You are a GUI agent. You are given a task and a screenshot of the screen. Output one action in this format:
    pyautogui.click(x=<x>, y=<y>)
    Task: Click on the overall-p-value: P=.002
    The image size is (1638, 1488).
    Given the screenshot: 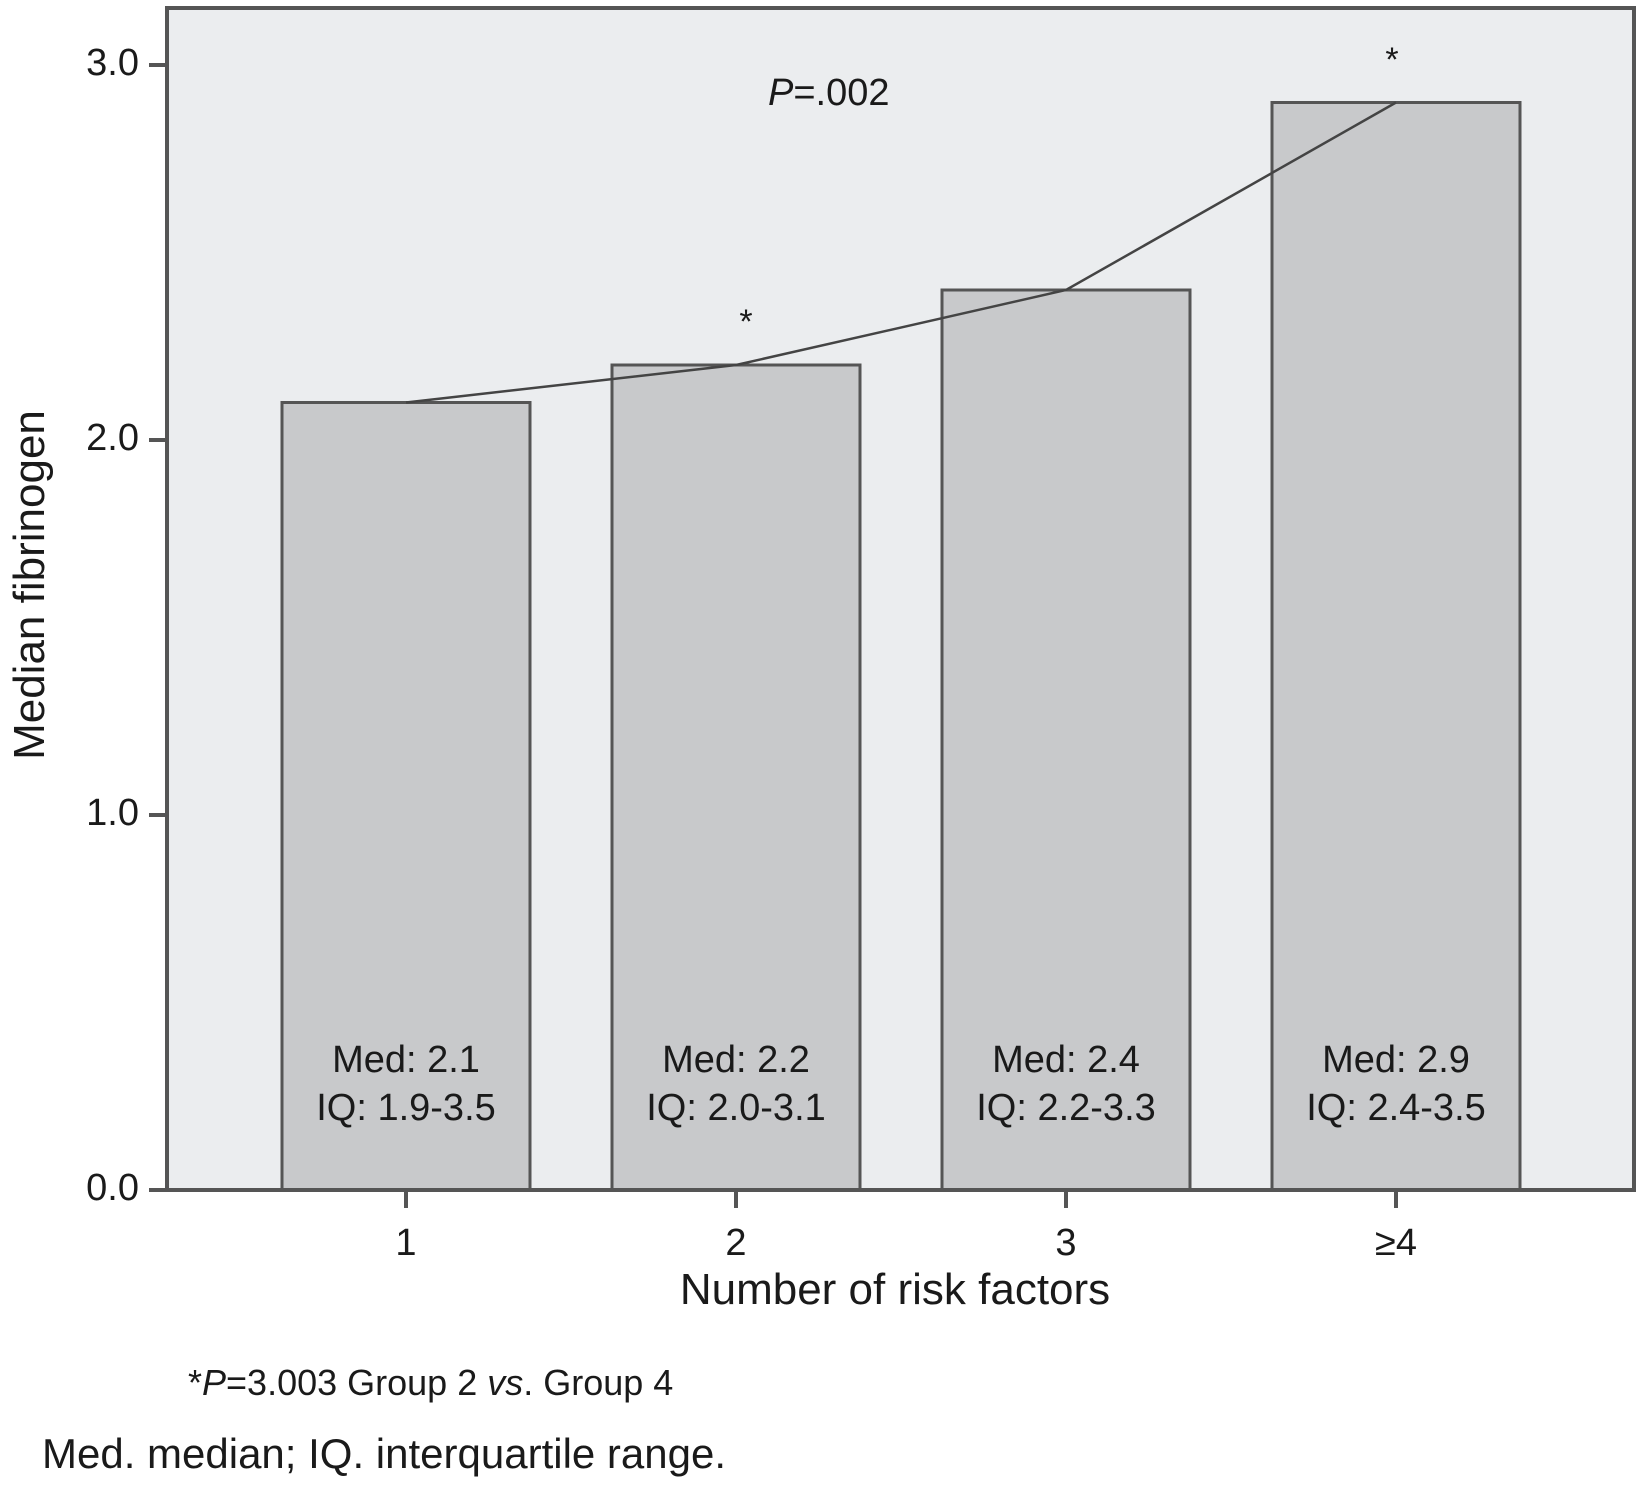 What is the action you would take?
    pyautogui.click(x=829, y=93)
    